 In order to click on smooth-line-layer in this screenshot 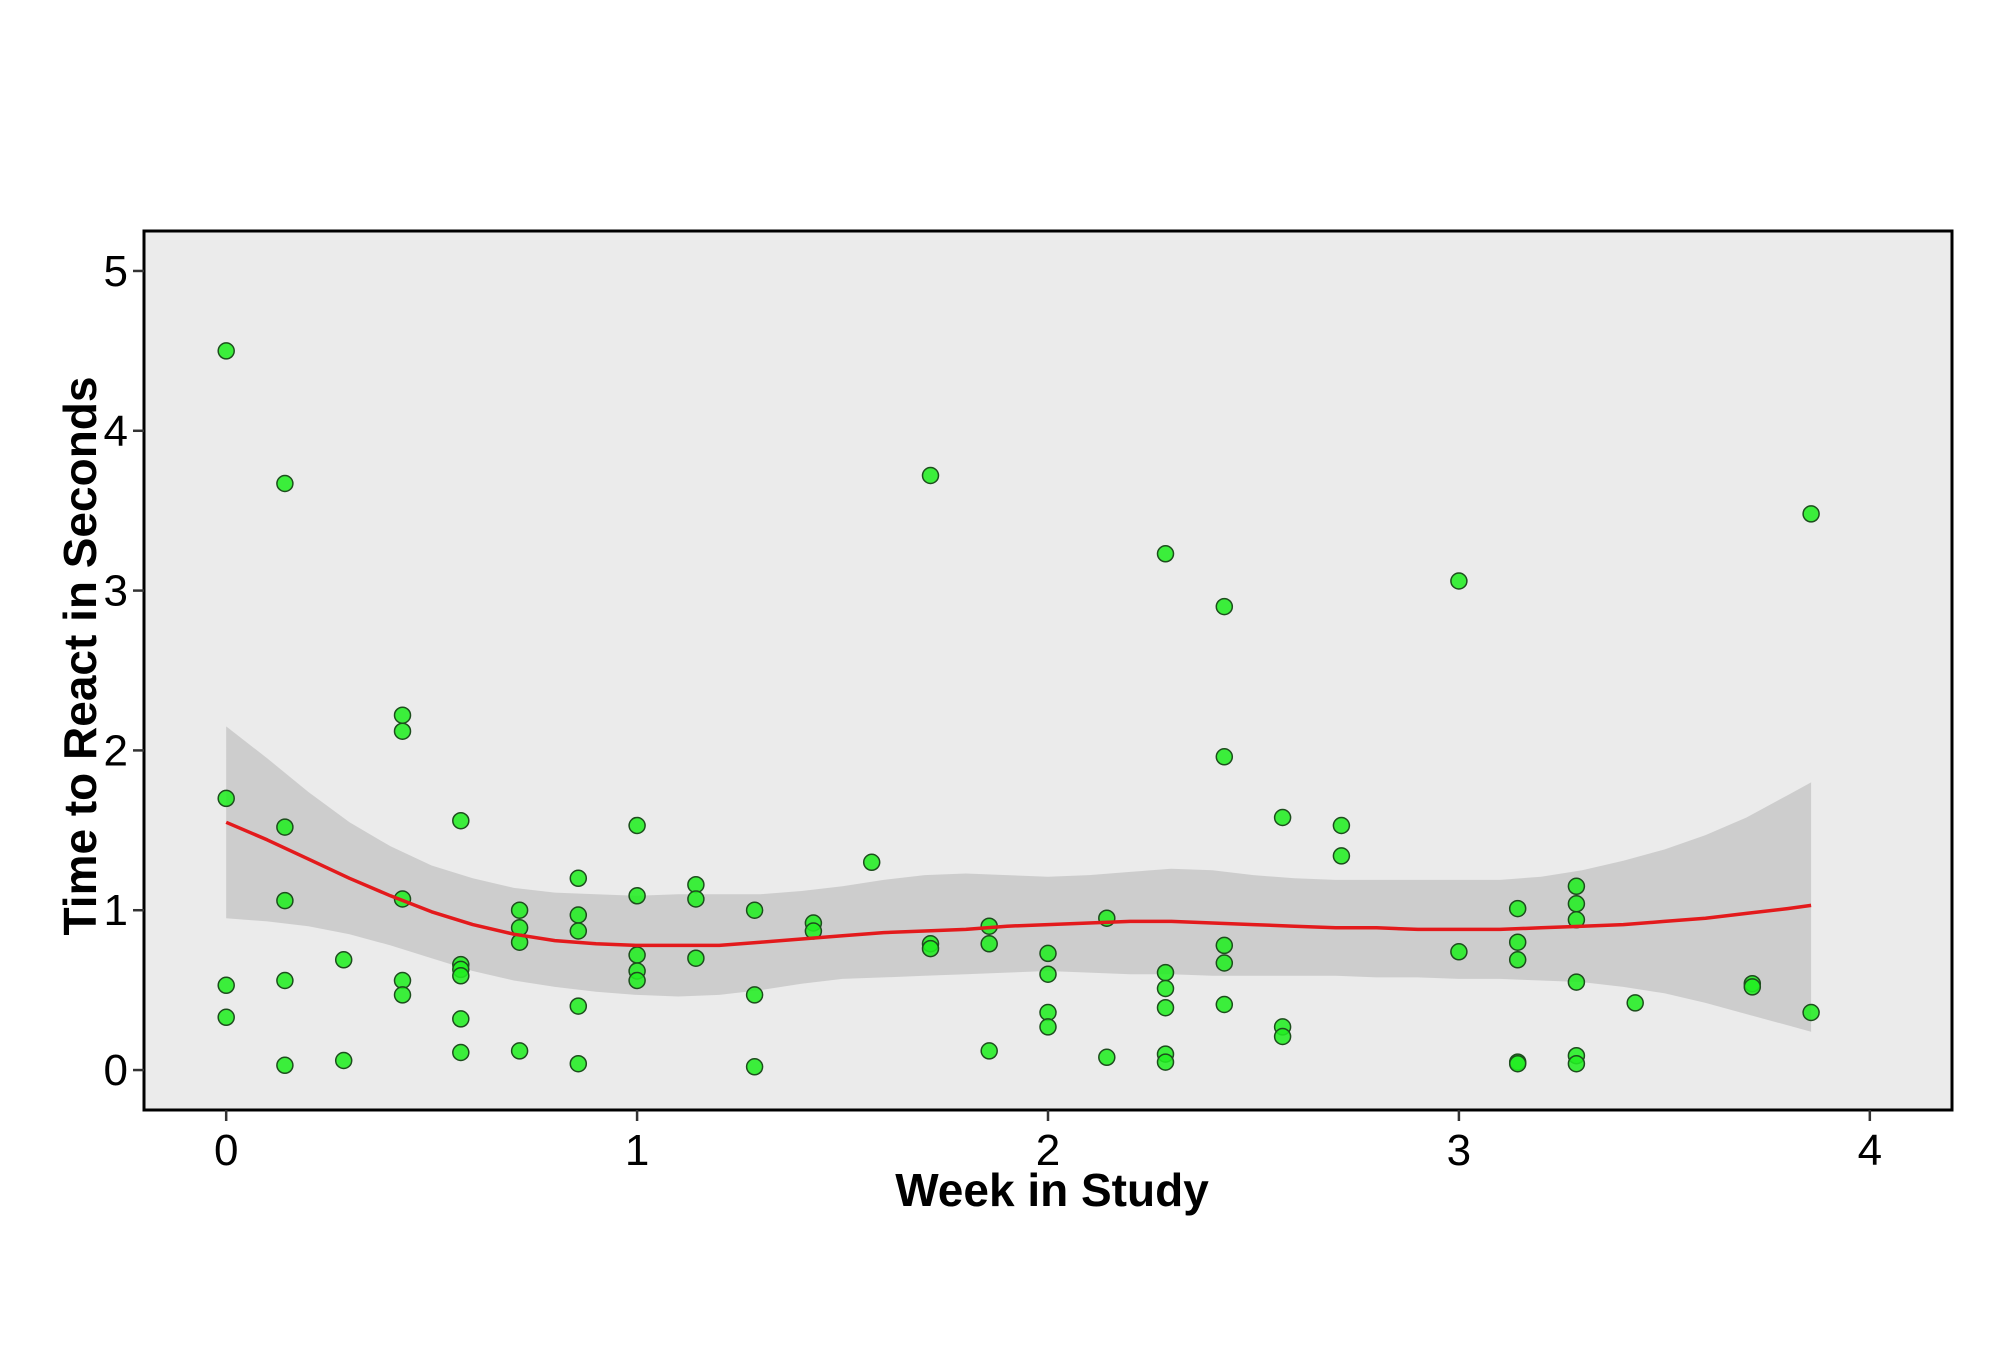, I will do `click(1018, 884)`.